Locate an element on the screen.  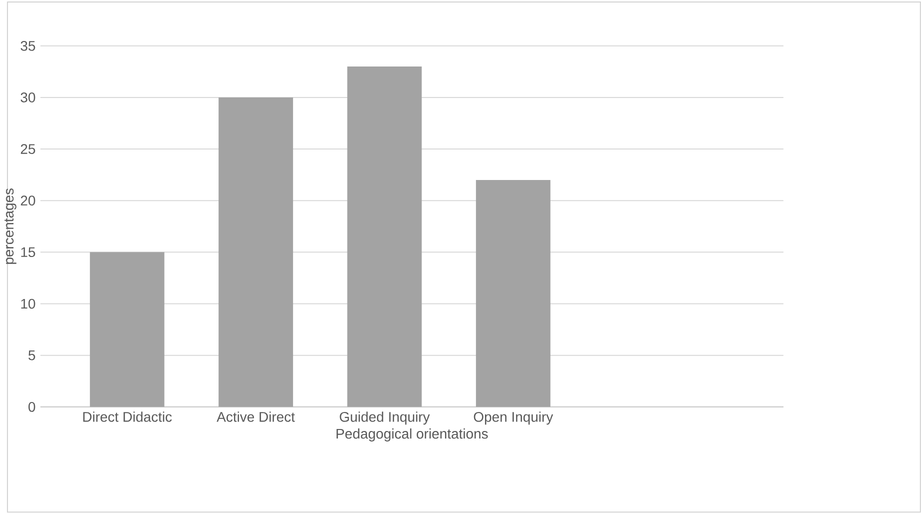
y-tick-label: 10 is located at coordinates (28, 304).